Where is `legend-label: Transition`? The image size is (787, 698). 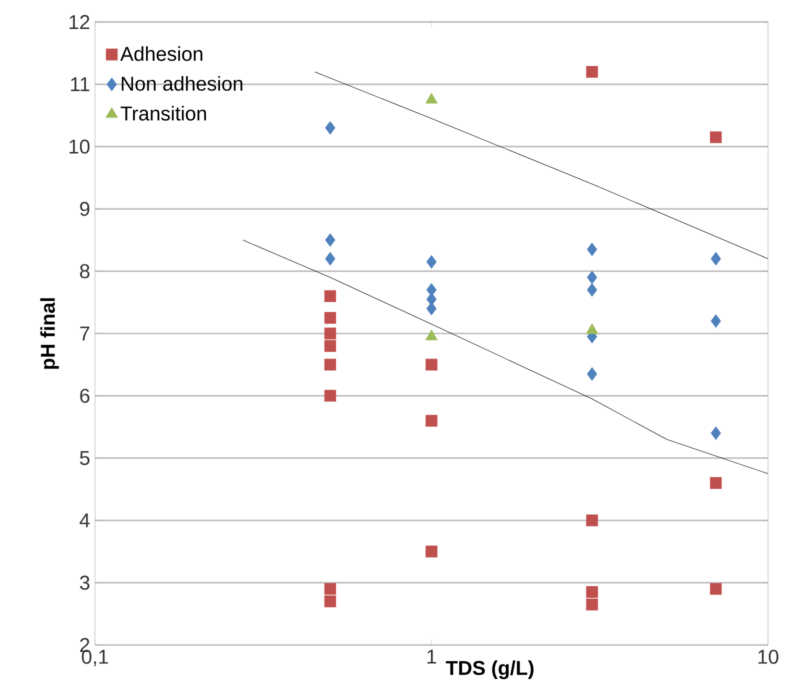 legend-label: Transition is located at coordinates (163, 113).